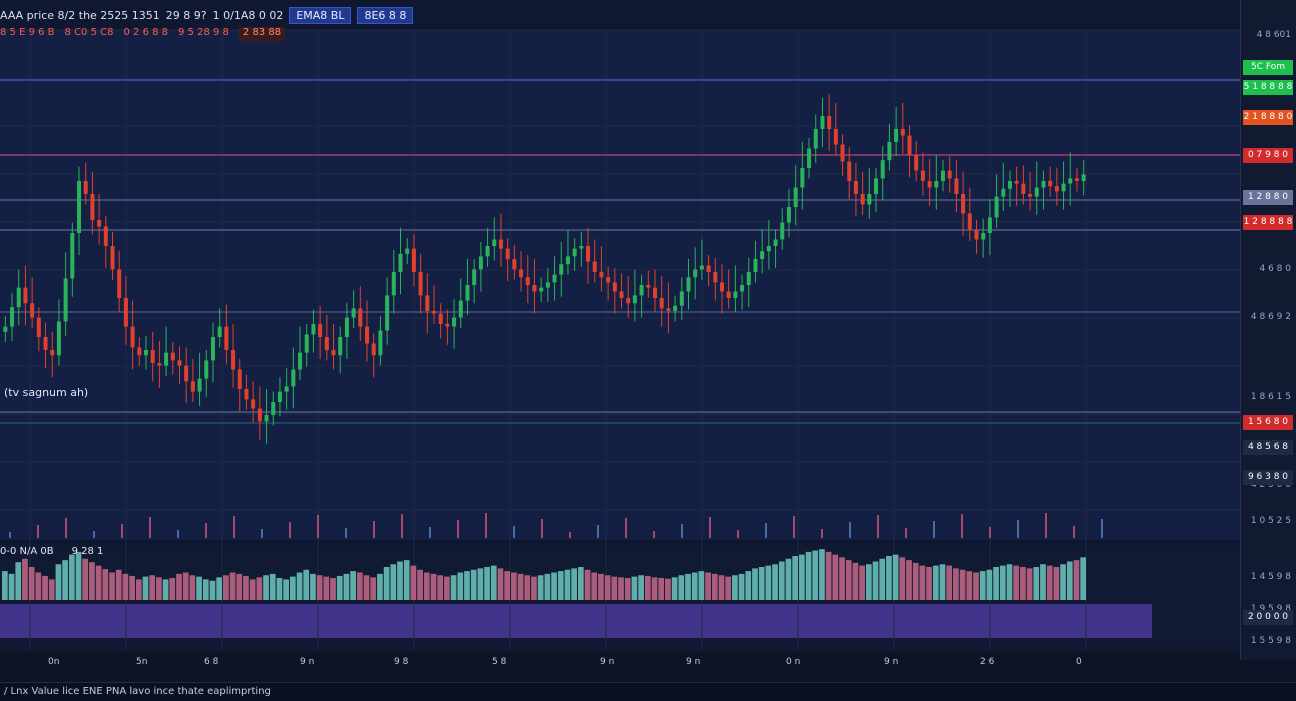 This screenshot has height=701, width=1296. I want to click on ohlc-open: 8 5 E 9 6 B, so click(27, 32).